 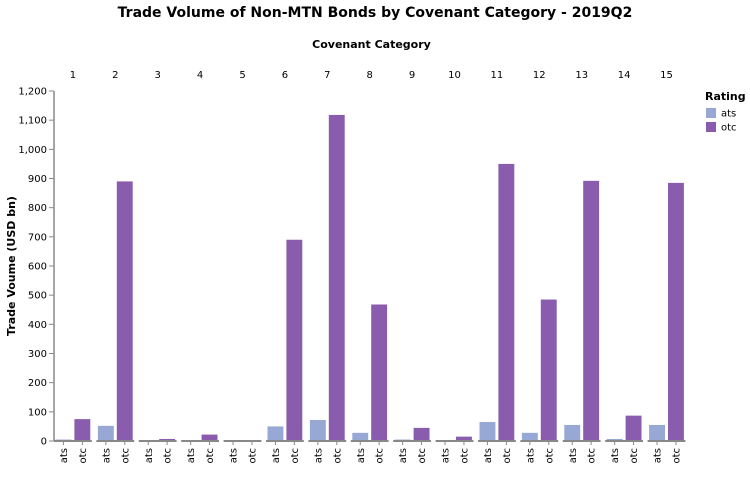 What do you see at coordinates (32, 92) in the screenshot?
I see `y-tick-label: 1,200` at bounding box center [32, 92].